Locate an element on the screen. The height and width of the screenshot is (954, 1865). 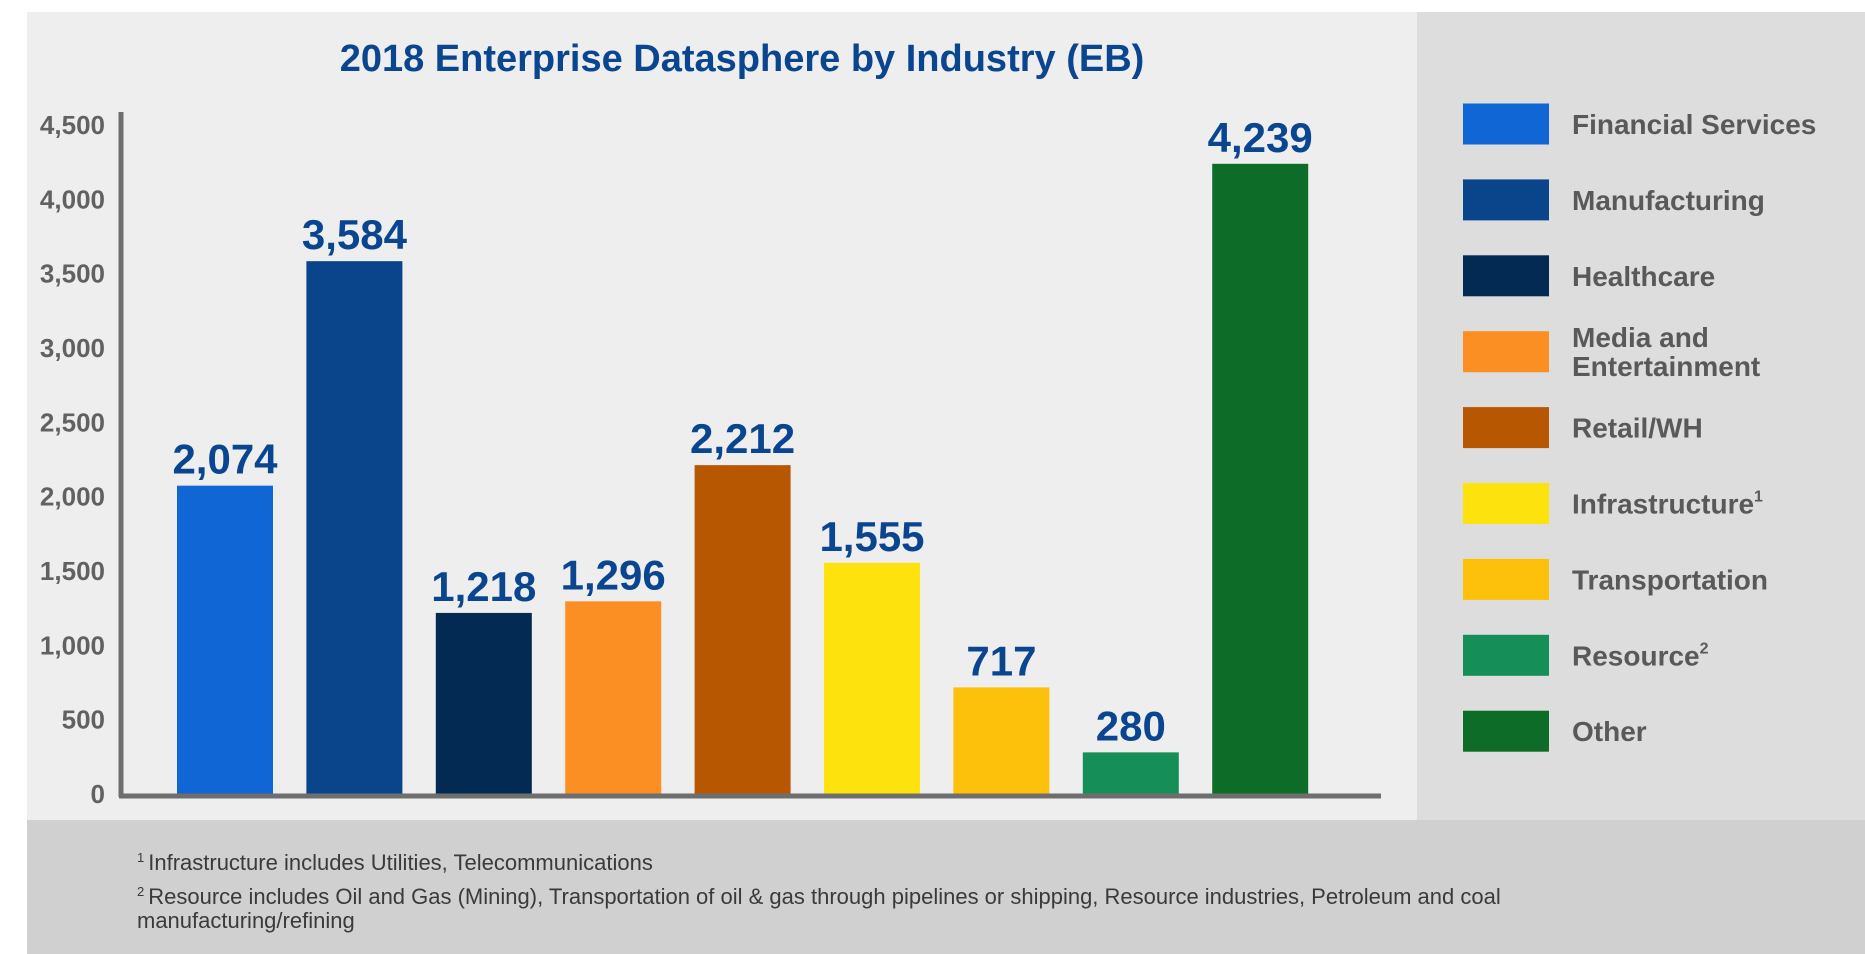
legend-label: Healthcare is located at coordinates (1643, 276).